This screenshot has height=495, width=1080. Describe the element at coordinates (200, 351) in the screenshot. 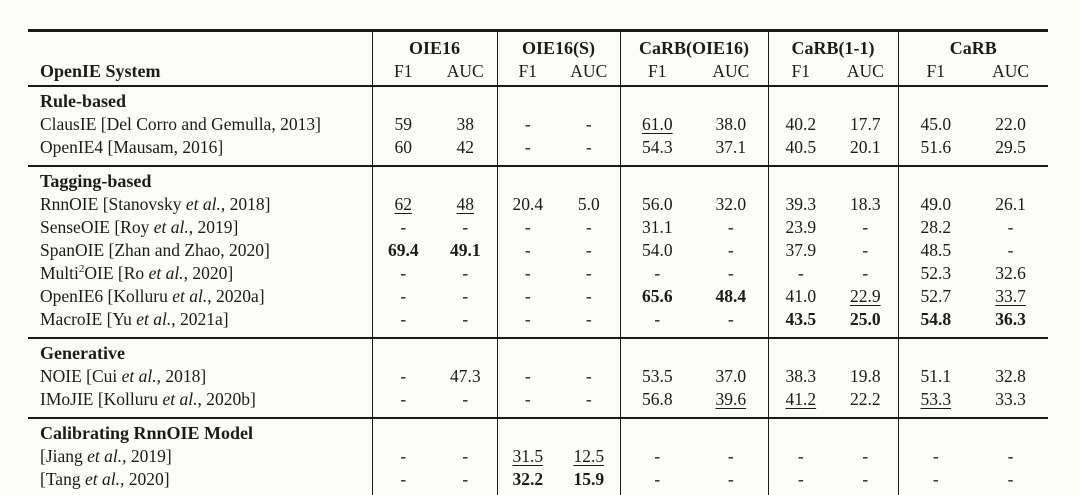

I see `section-label: Generative` at that location.